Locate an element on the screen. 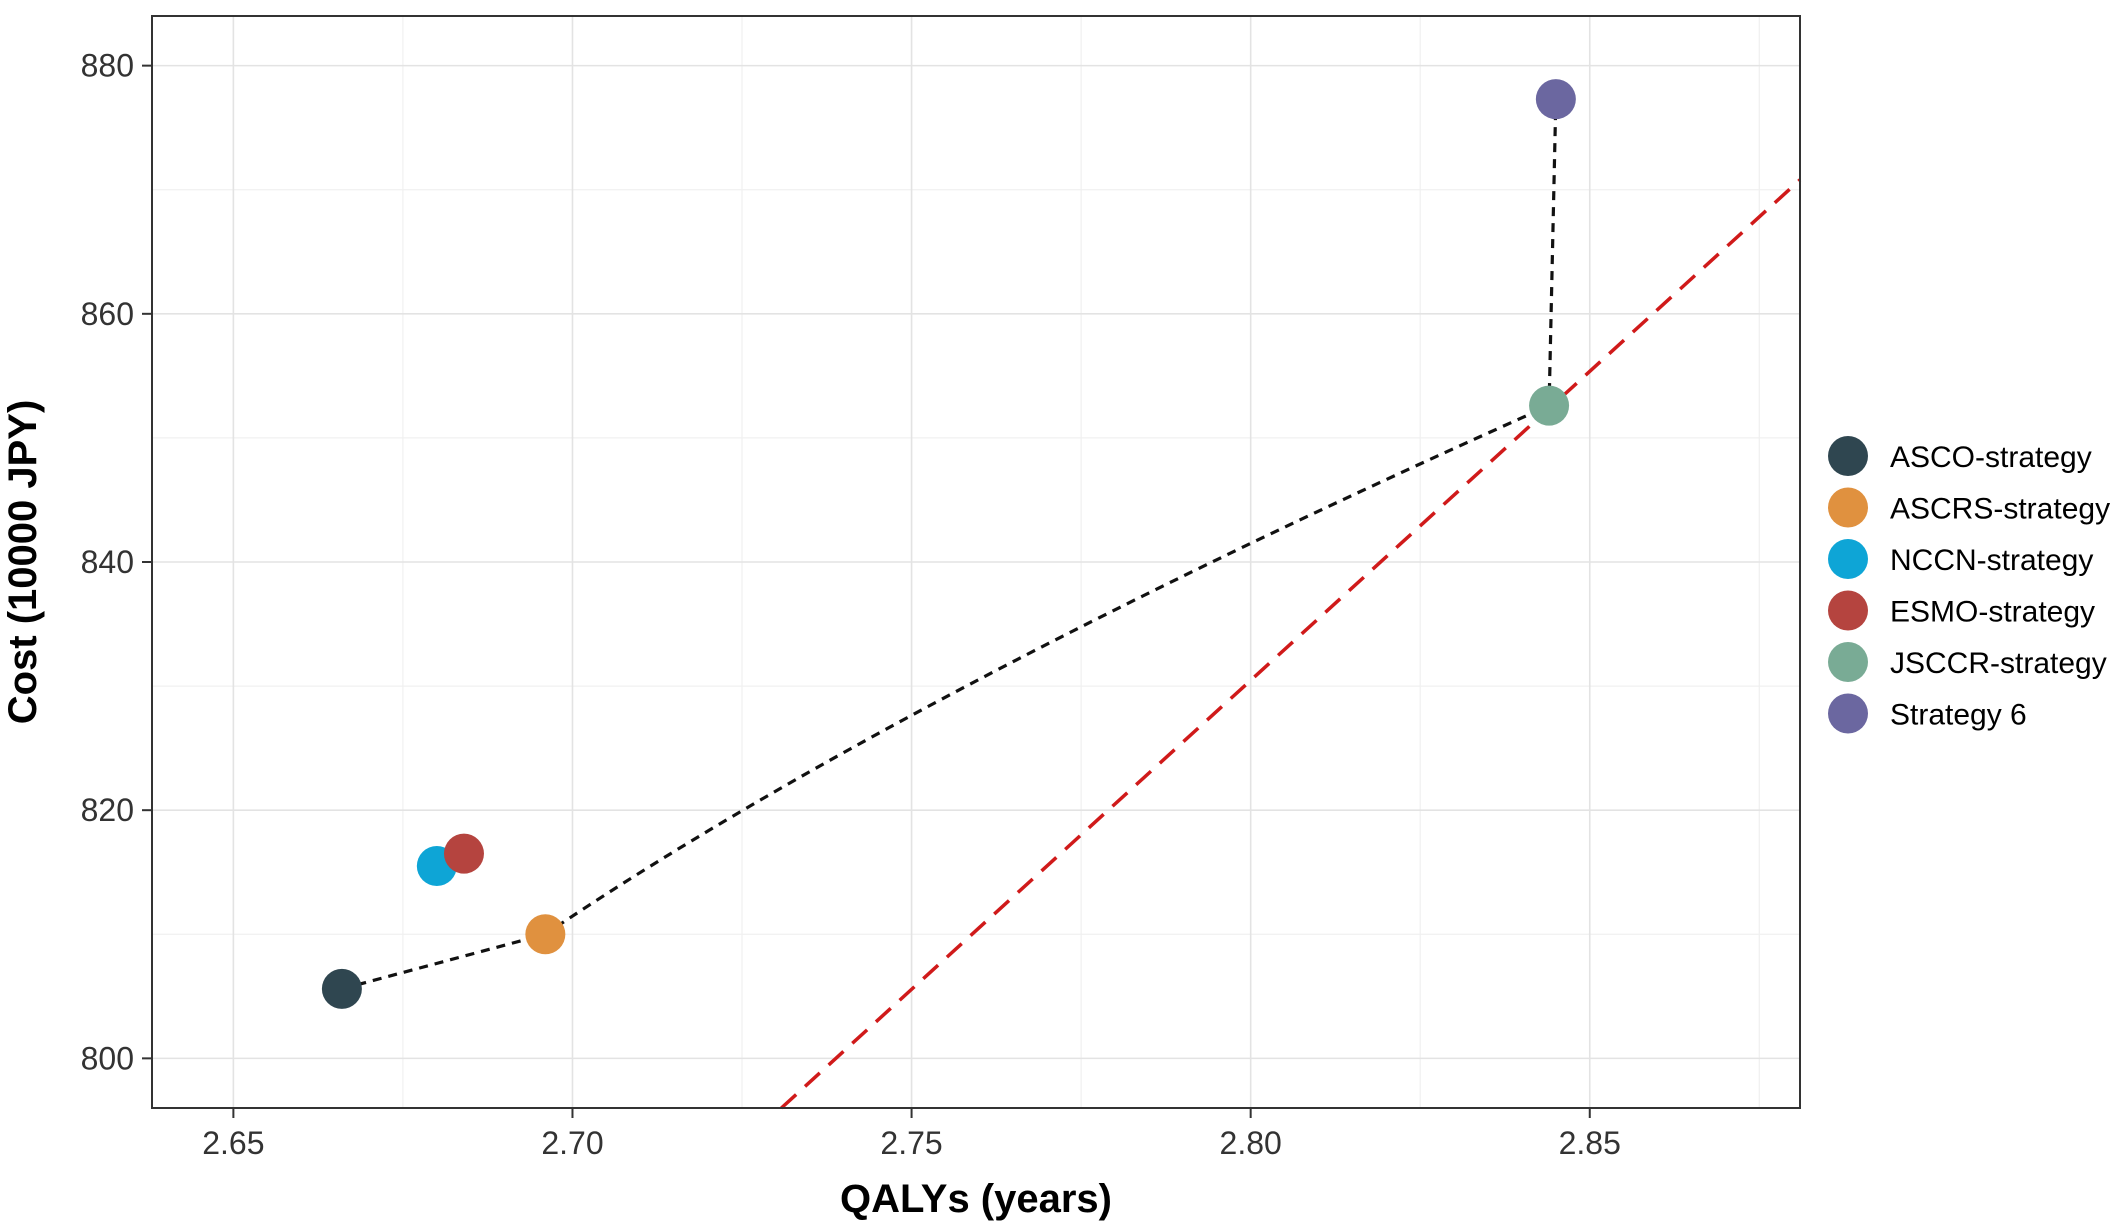 The width and height of the screenshot is (2128, 1227). legend-label-strategy-6: Strategy 6 is located at coordinates (1958, 715).